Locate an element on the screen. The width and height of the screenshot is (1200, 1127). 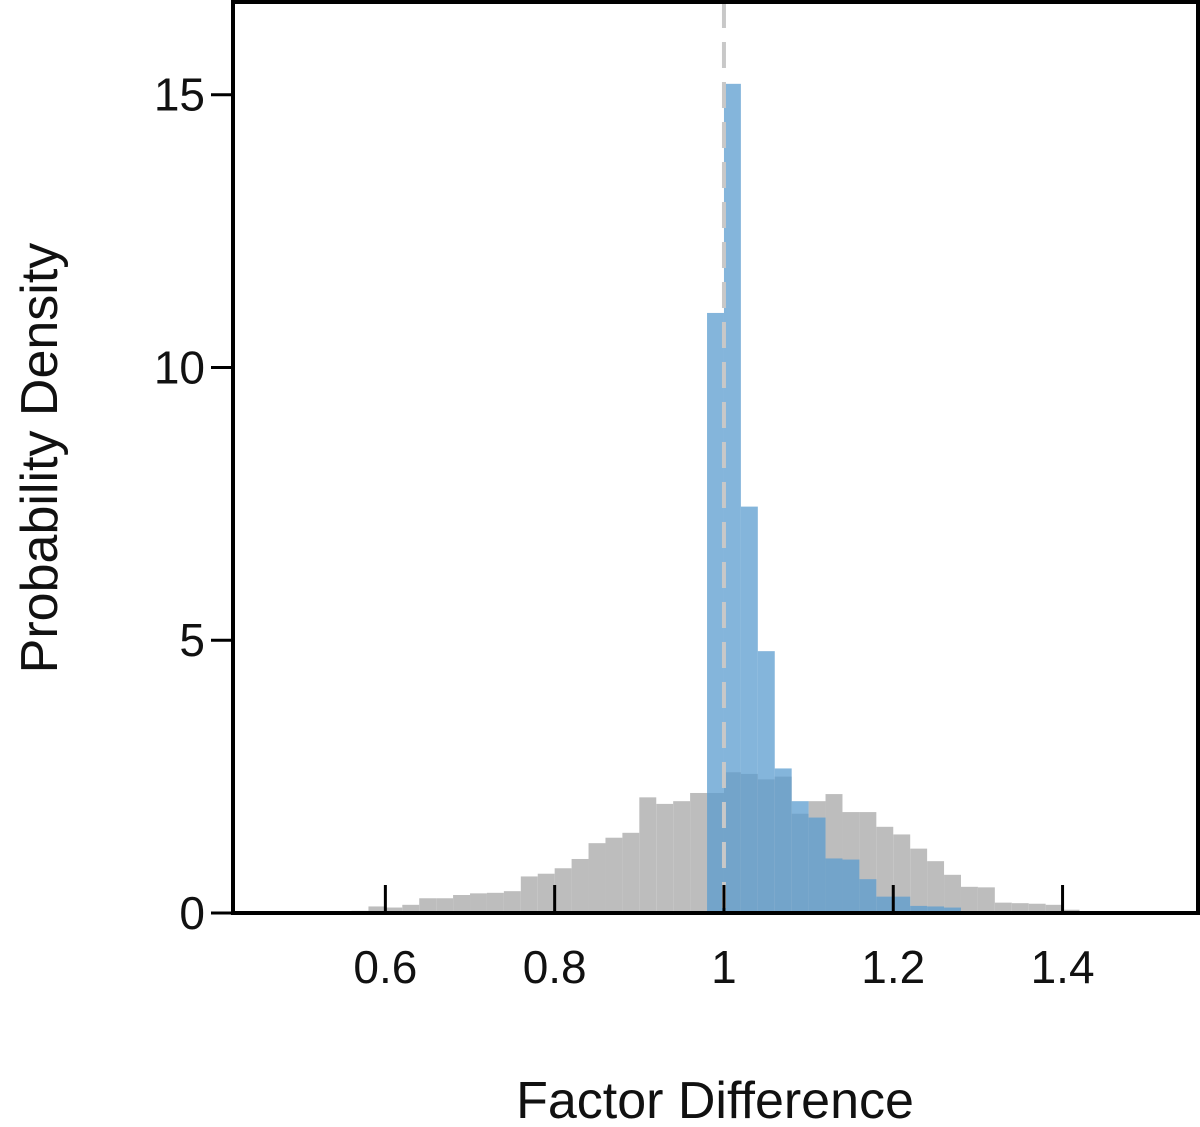
x-tick-label: 0.8 is located at coordinates (555, 967).